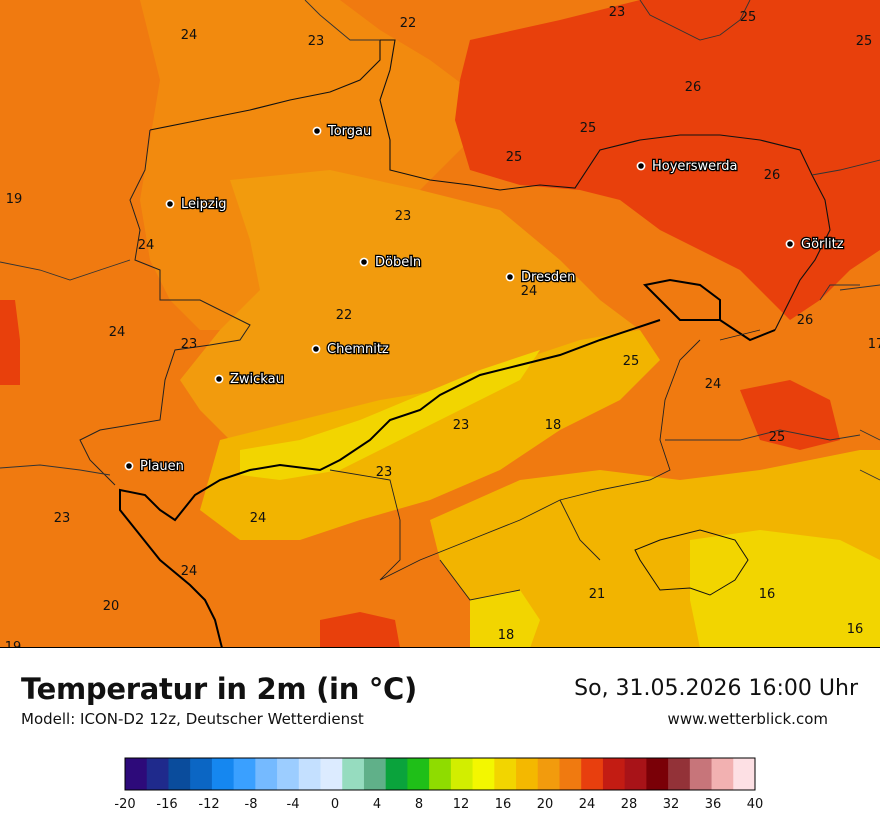 Image resolution: width=880 pixels, height=830 pixels. What do you see at coordinates (790, 415) in the screenshot?
I see `temperature-zone-25-east` at bounding box center [790, 415].